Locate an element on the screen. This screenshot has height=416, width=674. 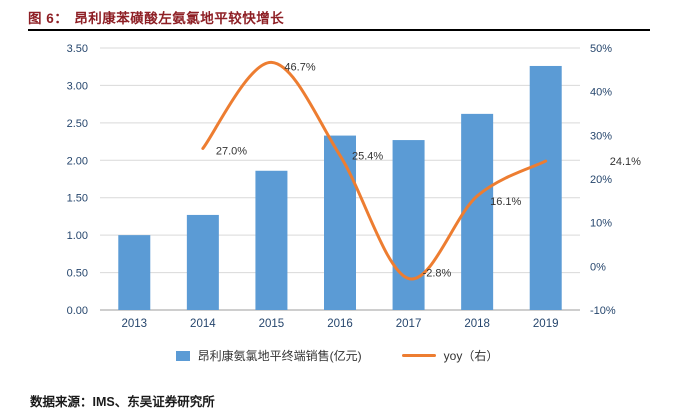
x-axis-label: 2015 is located at coordinates (272, 324).